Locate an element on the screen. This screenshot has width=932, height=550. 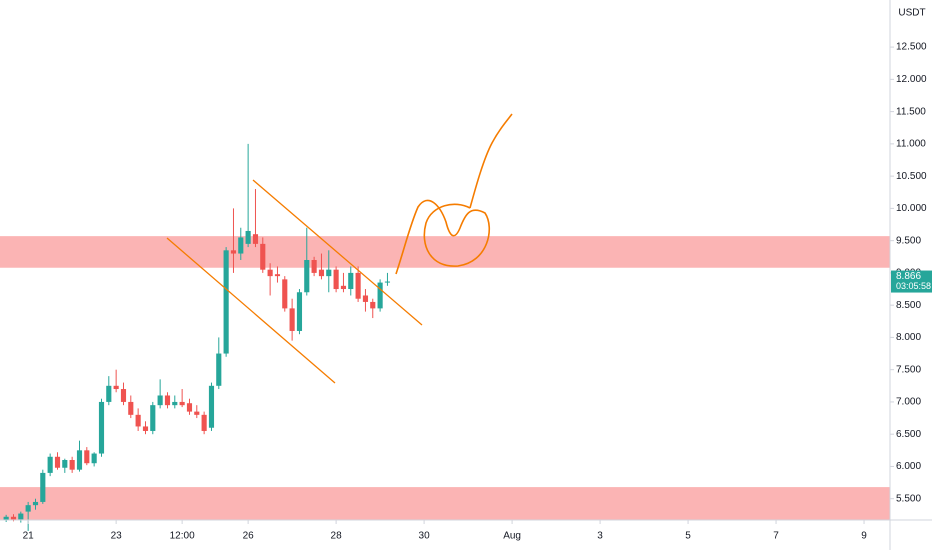
x-tick-label: 12:00 is located at coordinates (182, 536).